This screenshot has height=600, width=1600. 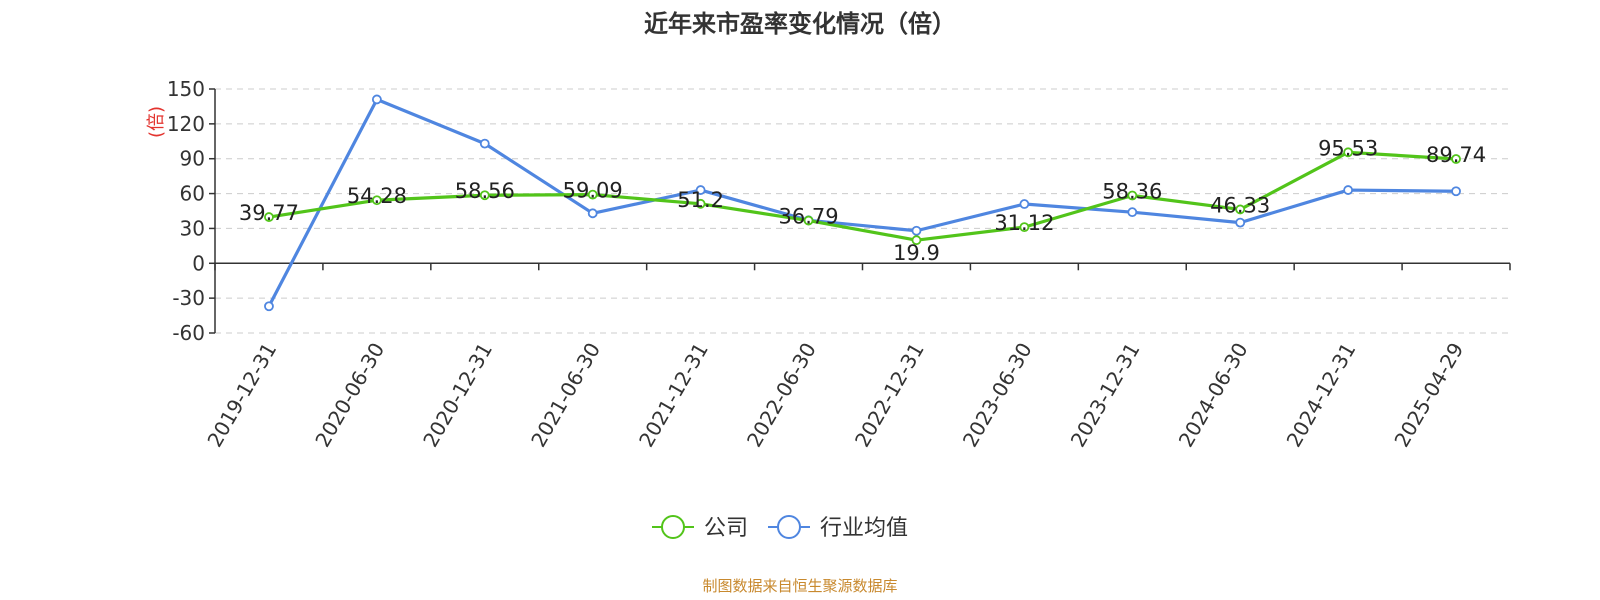 What do you see at coordinates (781, 395) in the screenshot?
I see `x-tick-label: 2022-06-30` at bounding box center [781, 395].